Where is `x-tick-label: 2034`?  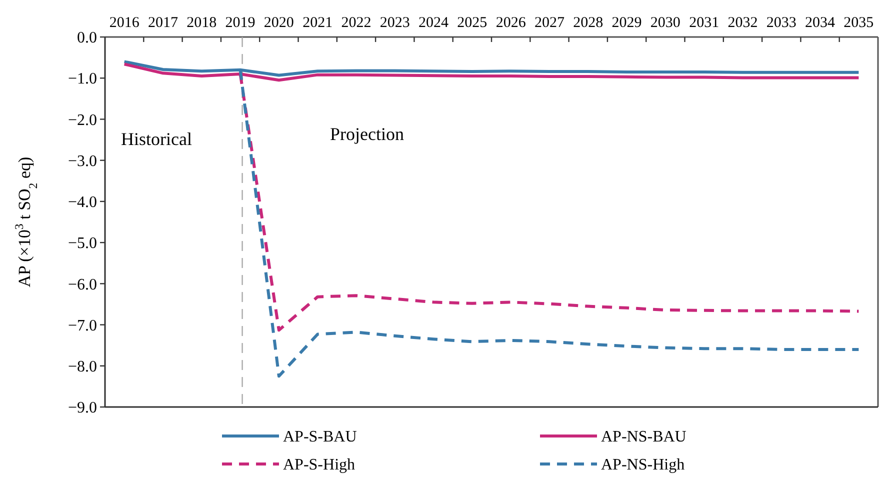 x-tick-label: 2034 is located at coordinates (820, 23).